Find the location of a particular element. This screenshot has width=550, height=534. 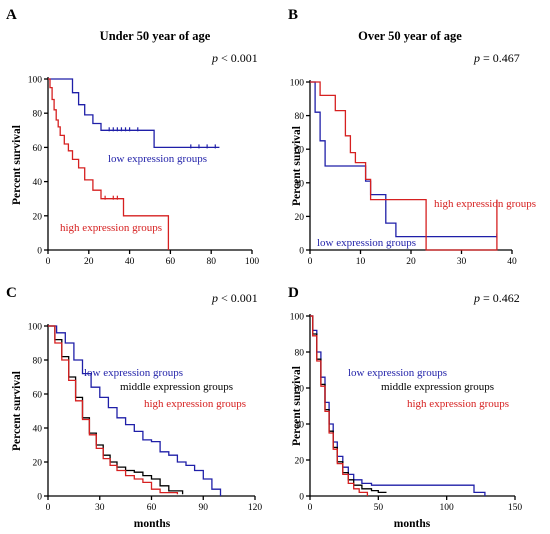

panel-c-series-3-line is located at coordinates (113, 410).